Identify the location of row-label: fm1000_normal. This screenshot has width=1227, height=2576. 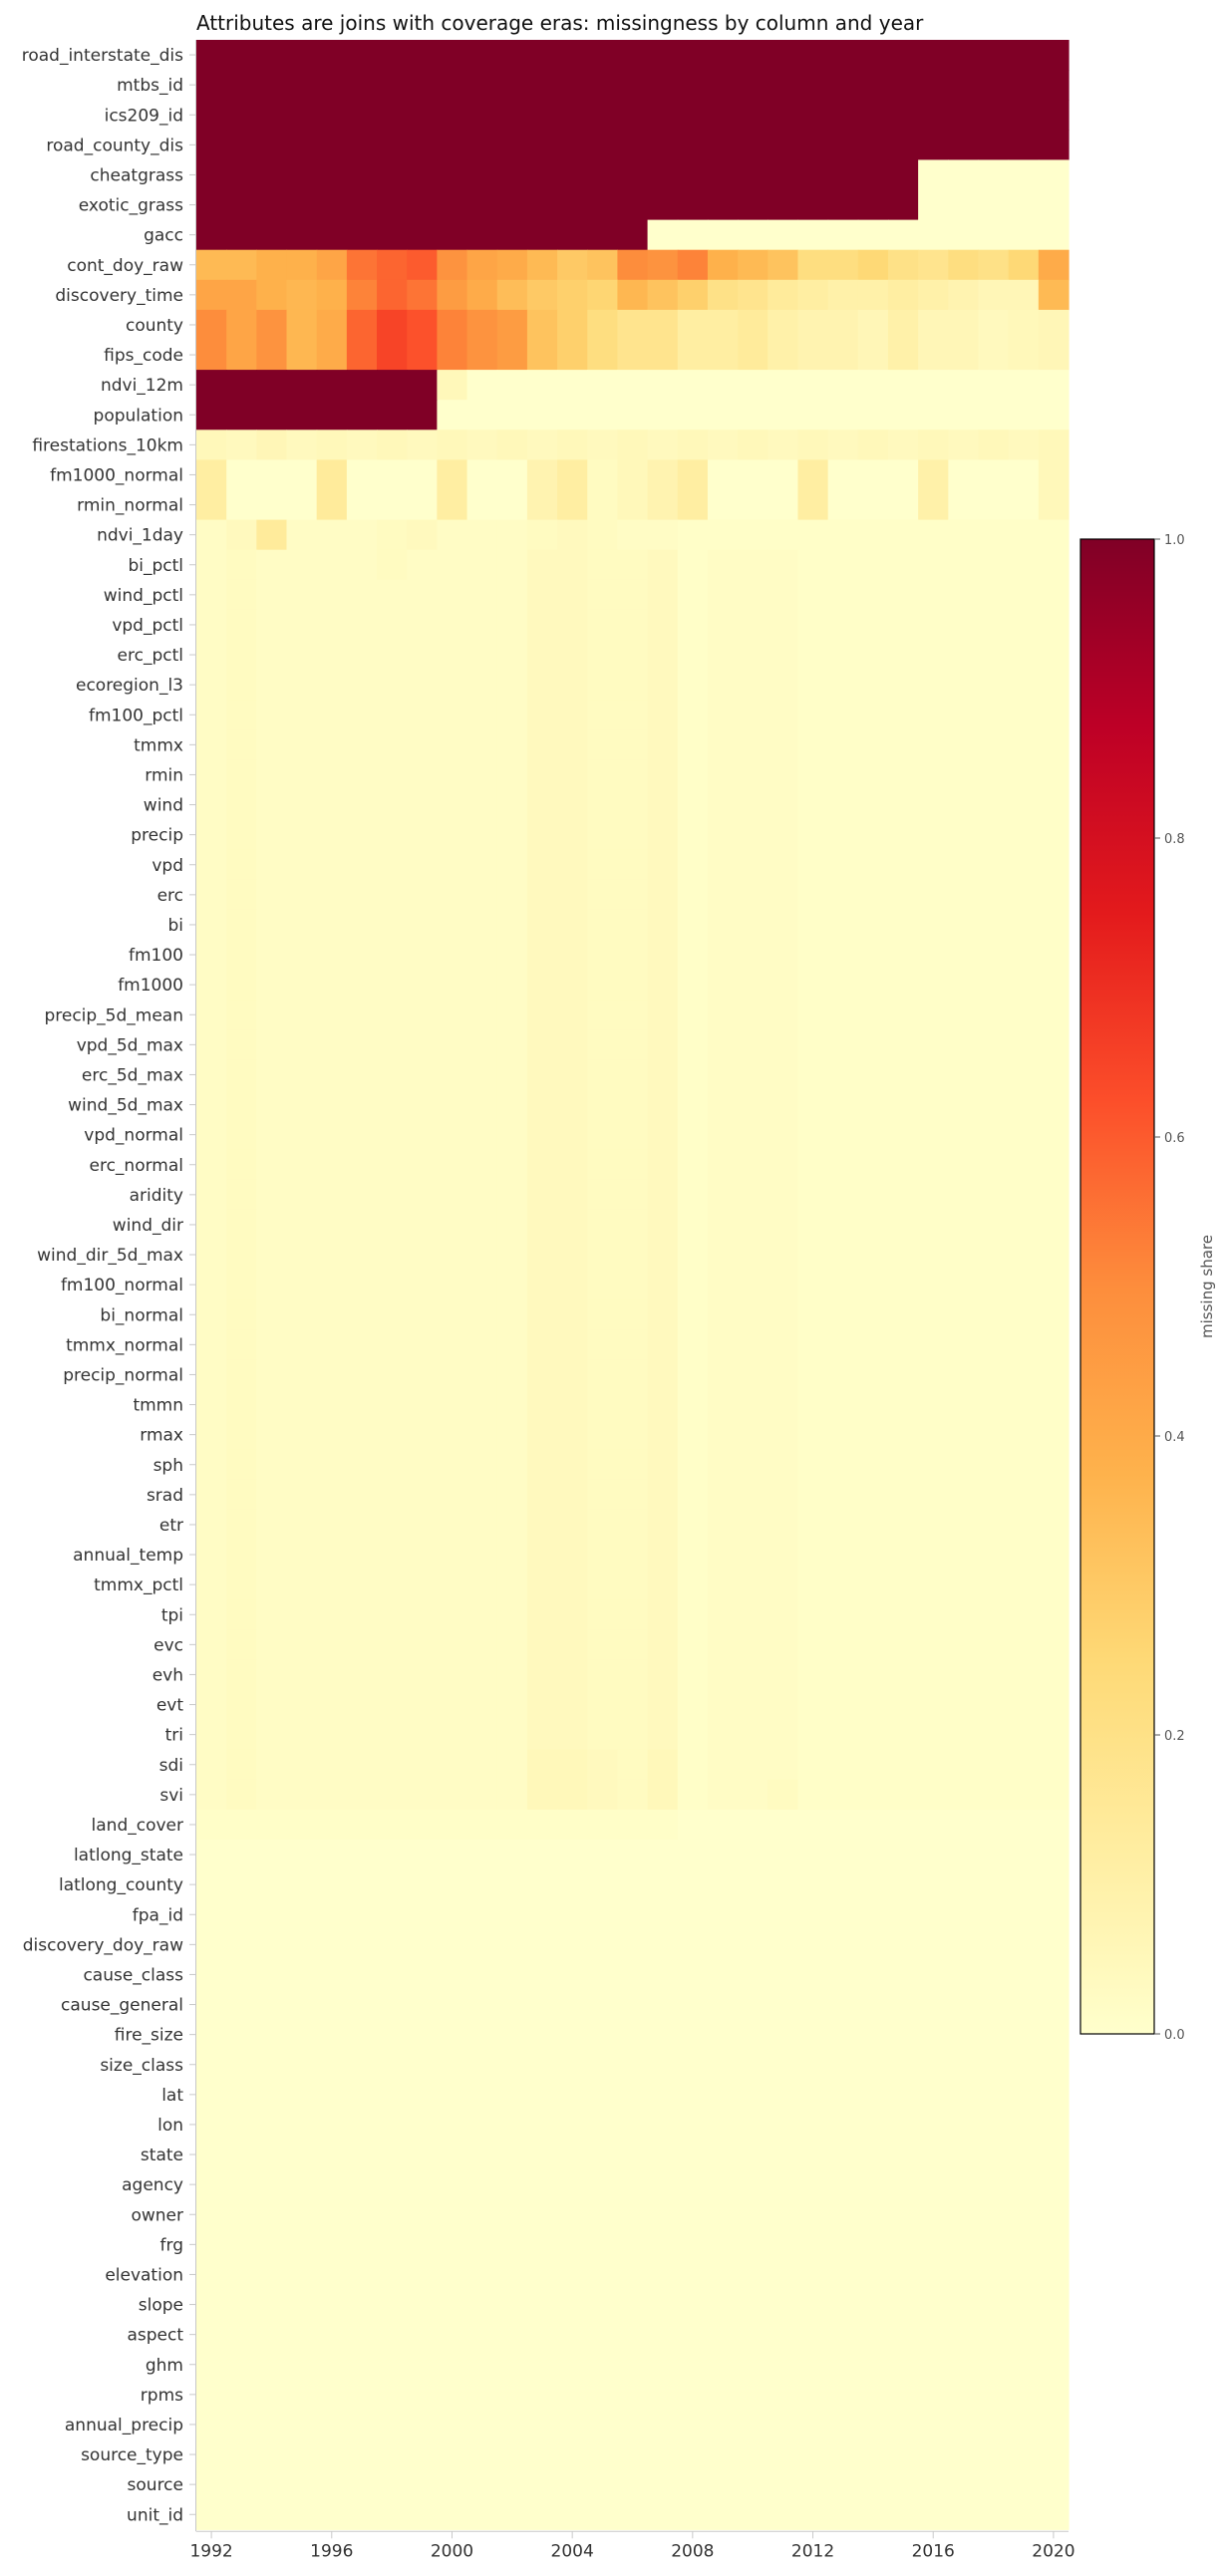
(117, 475).